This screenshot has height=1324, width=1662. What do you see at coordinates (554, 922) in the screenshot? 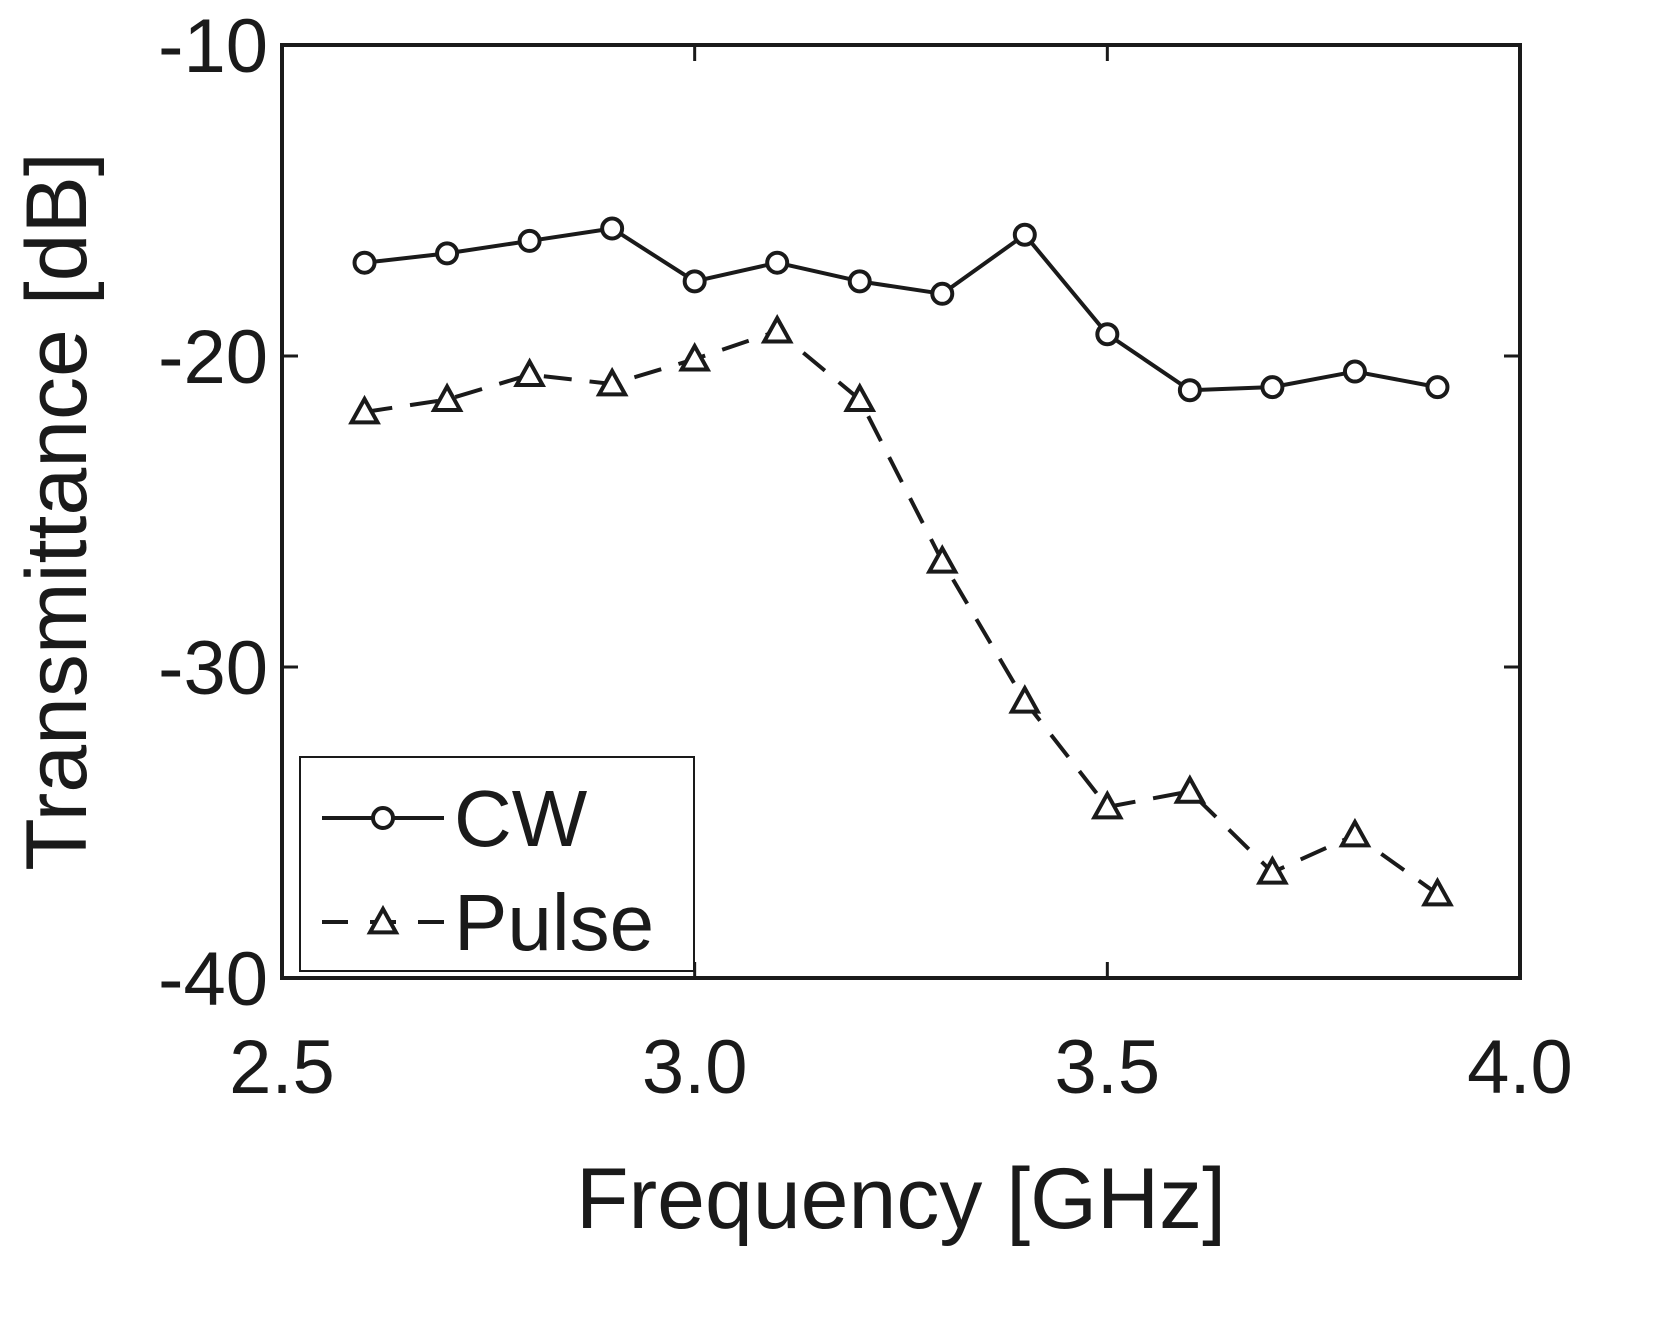
I see `legend-label-pulse: Pulse` at bounding box center [554, 922].